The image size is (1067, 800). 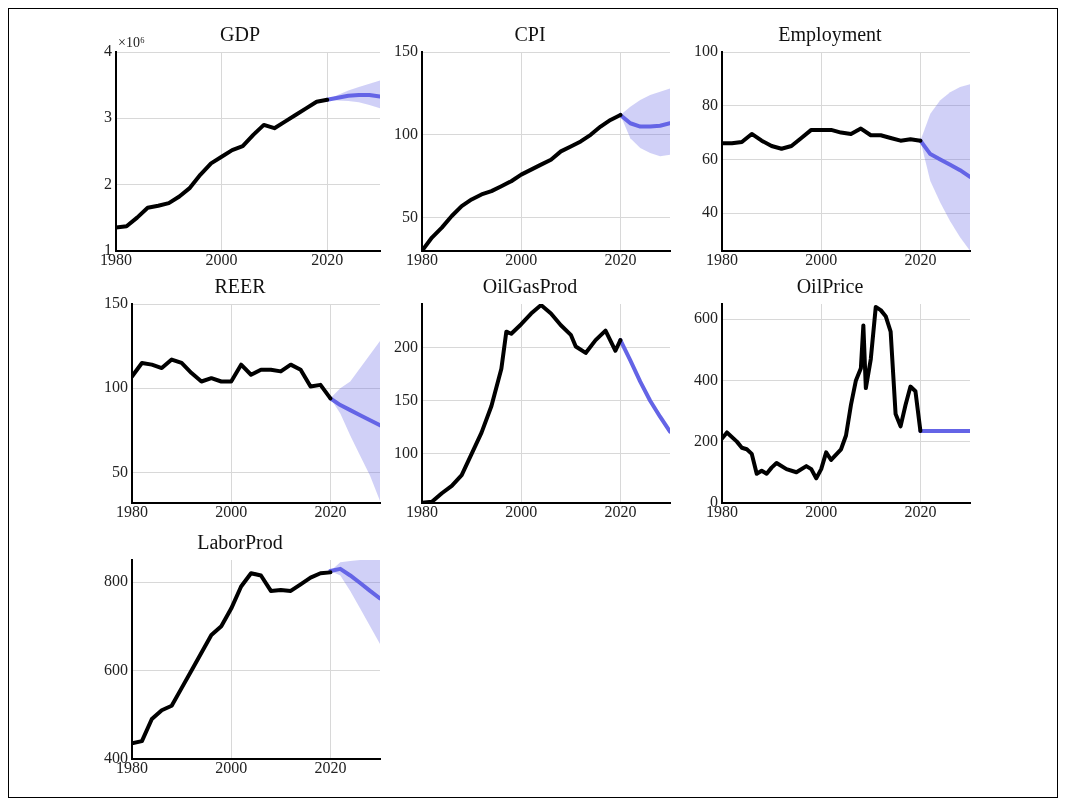 What do you see at coordinates (706, 379) in the screenshot?
I see `y-tick-label: 400` at bounding box center [706, 379].